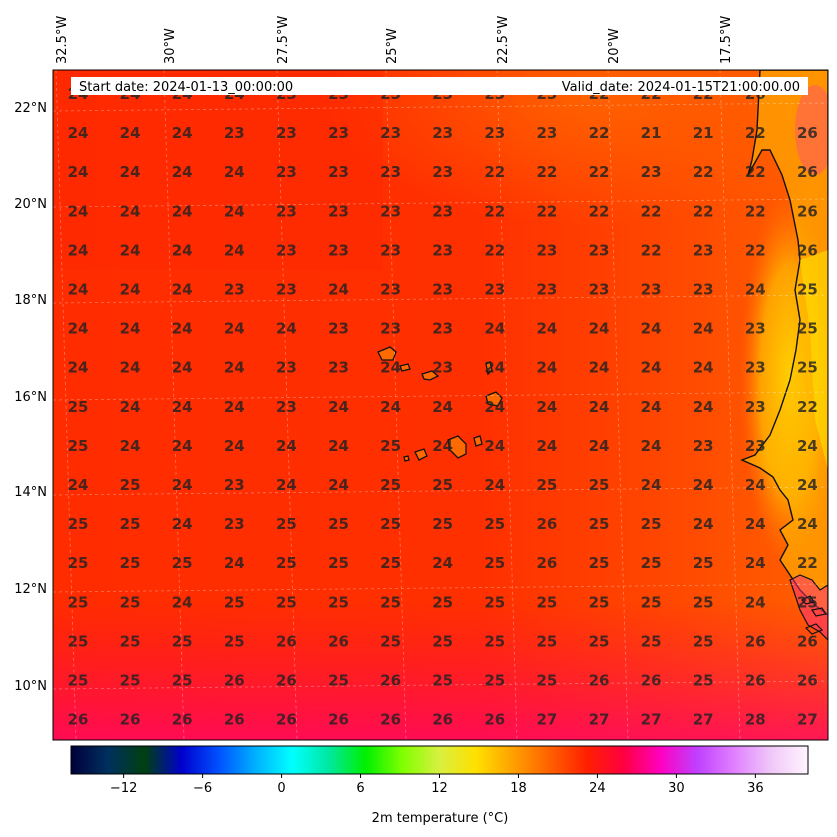 This screenshot has height=837, width=837. Describe the element at coordinates (439, 785) in the screenshot. I see `colorbar: −12 −6 0 6 12 18 24 30 36 2m temperature (°C)` at that location.